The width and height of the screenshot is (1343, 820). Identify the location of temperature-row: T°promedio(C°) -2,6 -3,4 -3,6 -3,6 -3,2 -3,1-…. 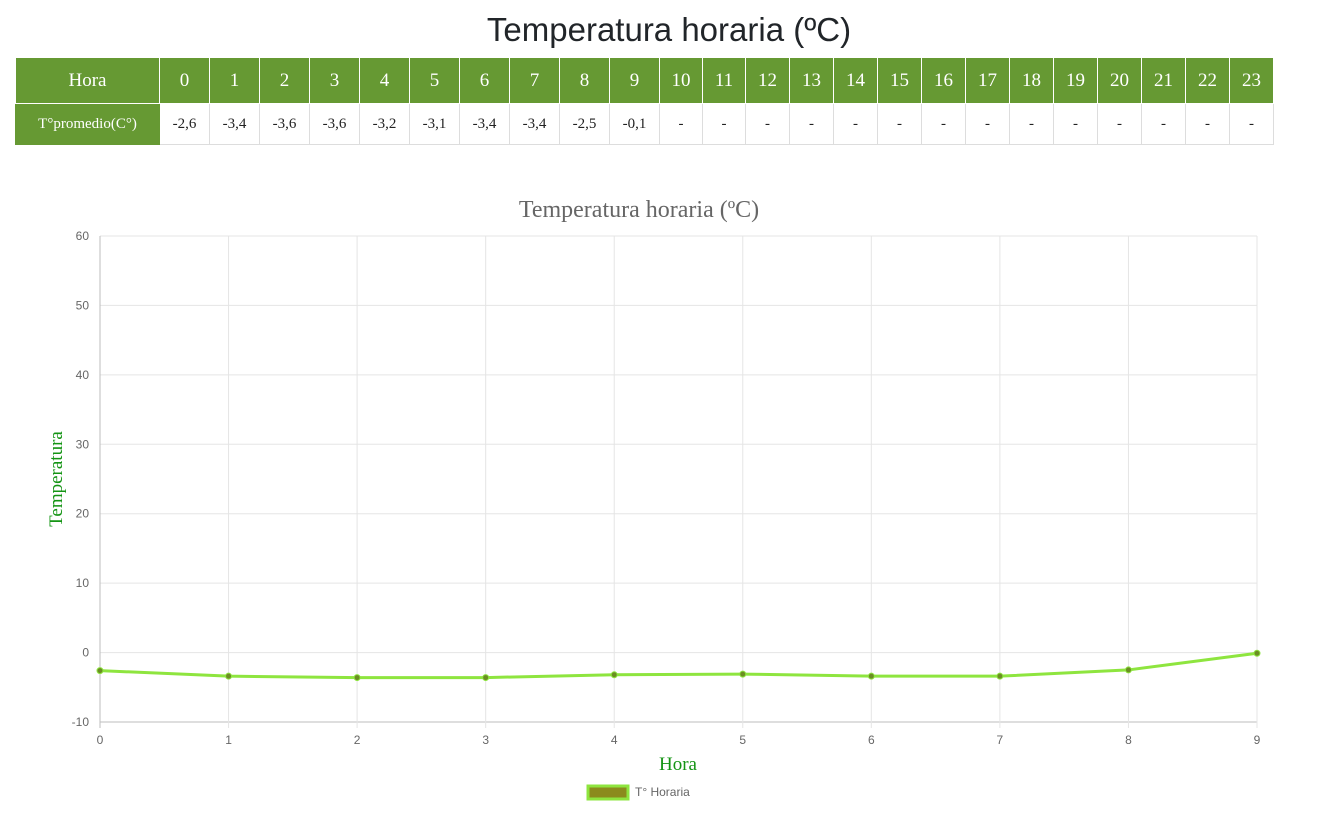
(644, 124).